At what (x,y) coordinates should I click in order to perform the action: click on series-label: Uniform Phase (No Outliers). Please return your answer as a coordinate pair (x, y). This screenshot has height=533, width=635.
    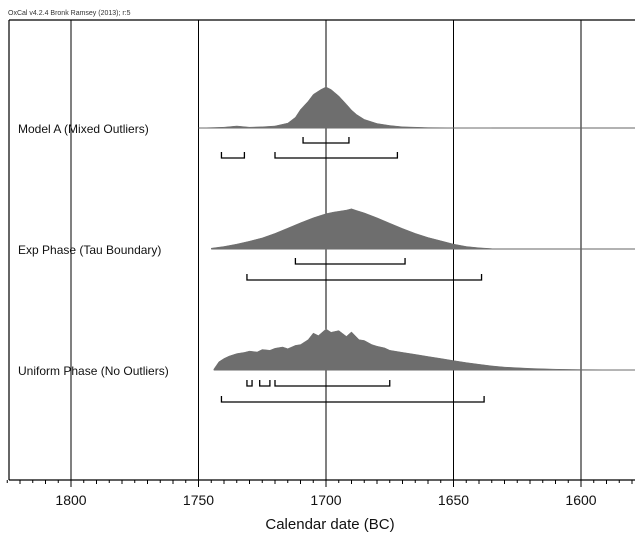
    Looking at the image, I should click on (93, 371).